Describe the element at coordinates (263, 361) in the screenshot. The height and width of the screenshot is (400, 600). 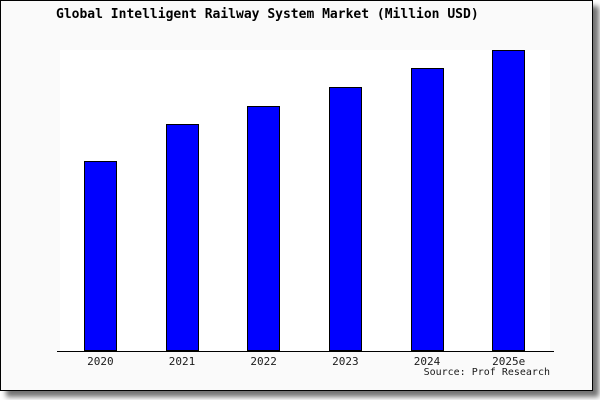
I see `x-tick-label-2022: 2022` at that location.